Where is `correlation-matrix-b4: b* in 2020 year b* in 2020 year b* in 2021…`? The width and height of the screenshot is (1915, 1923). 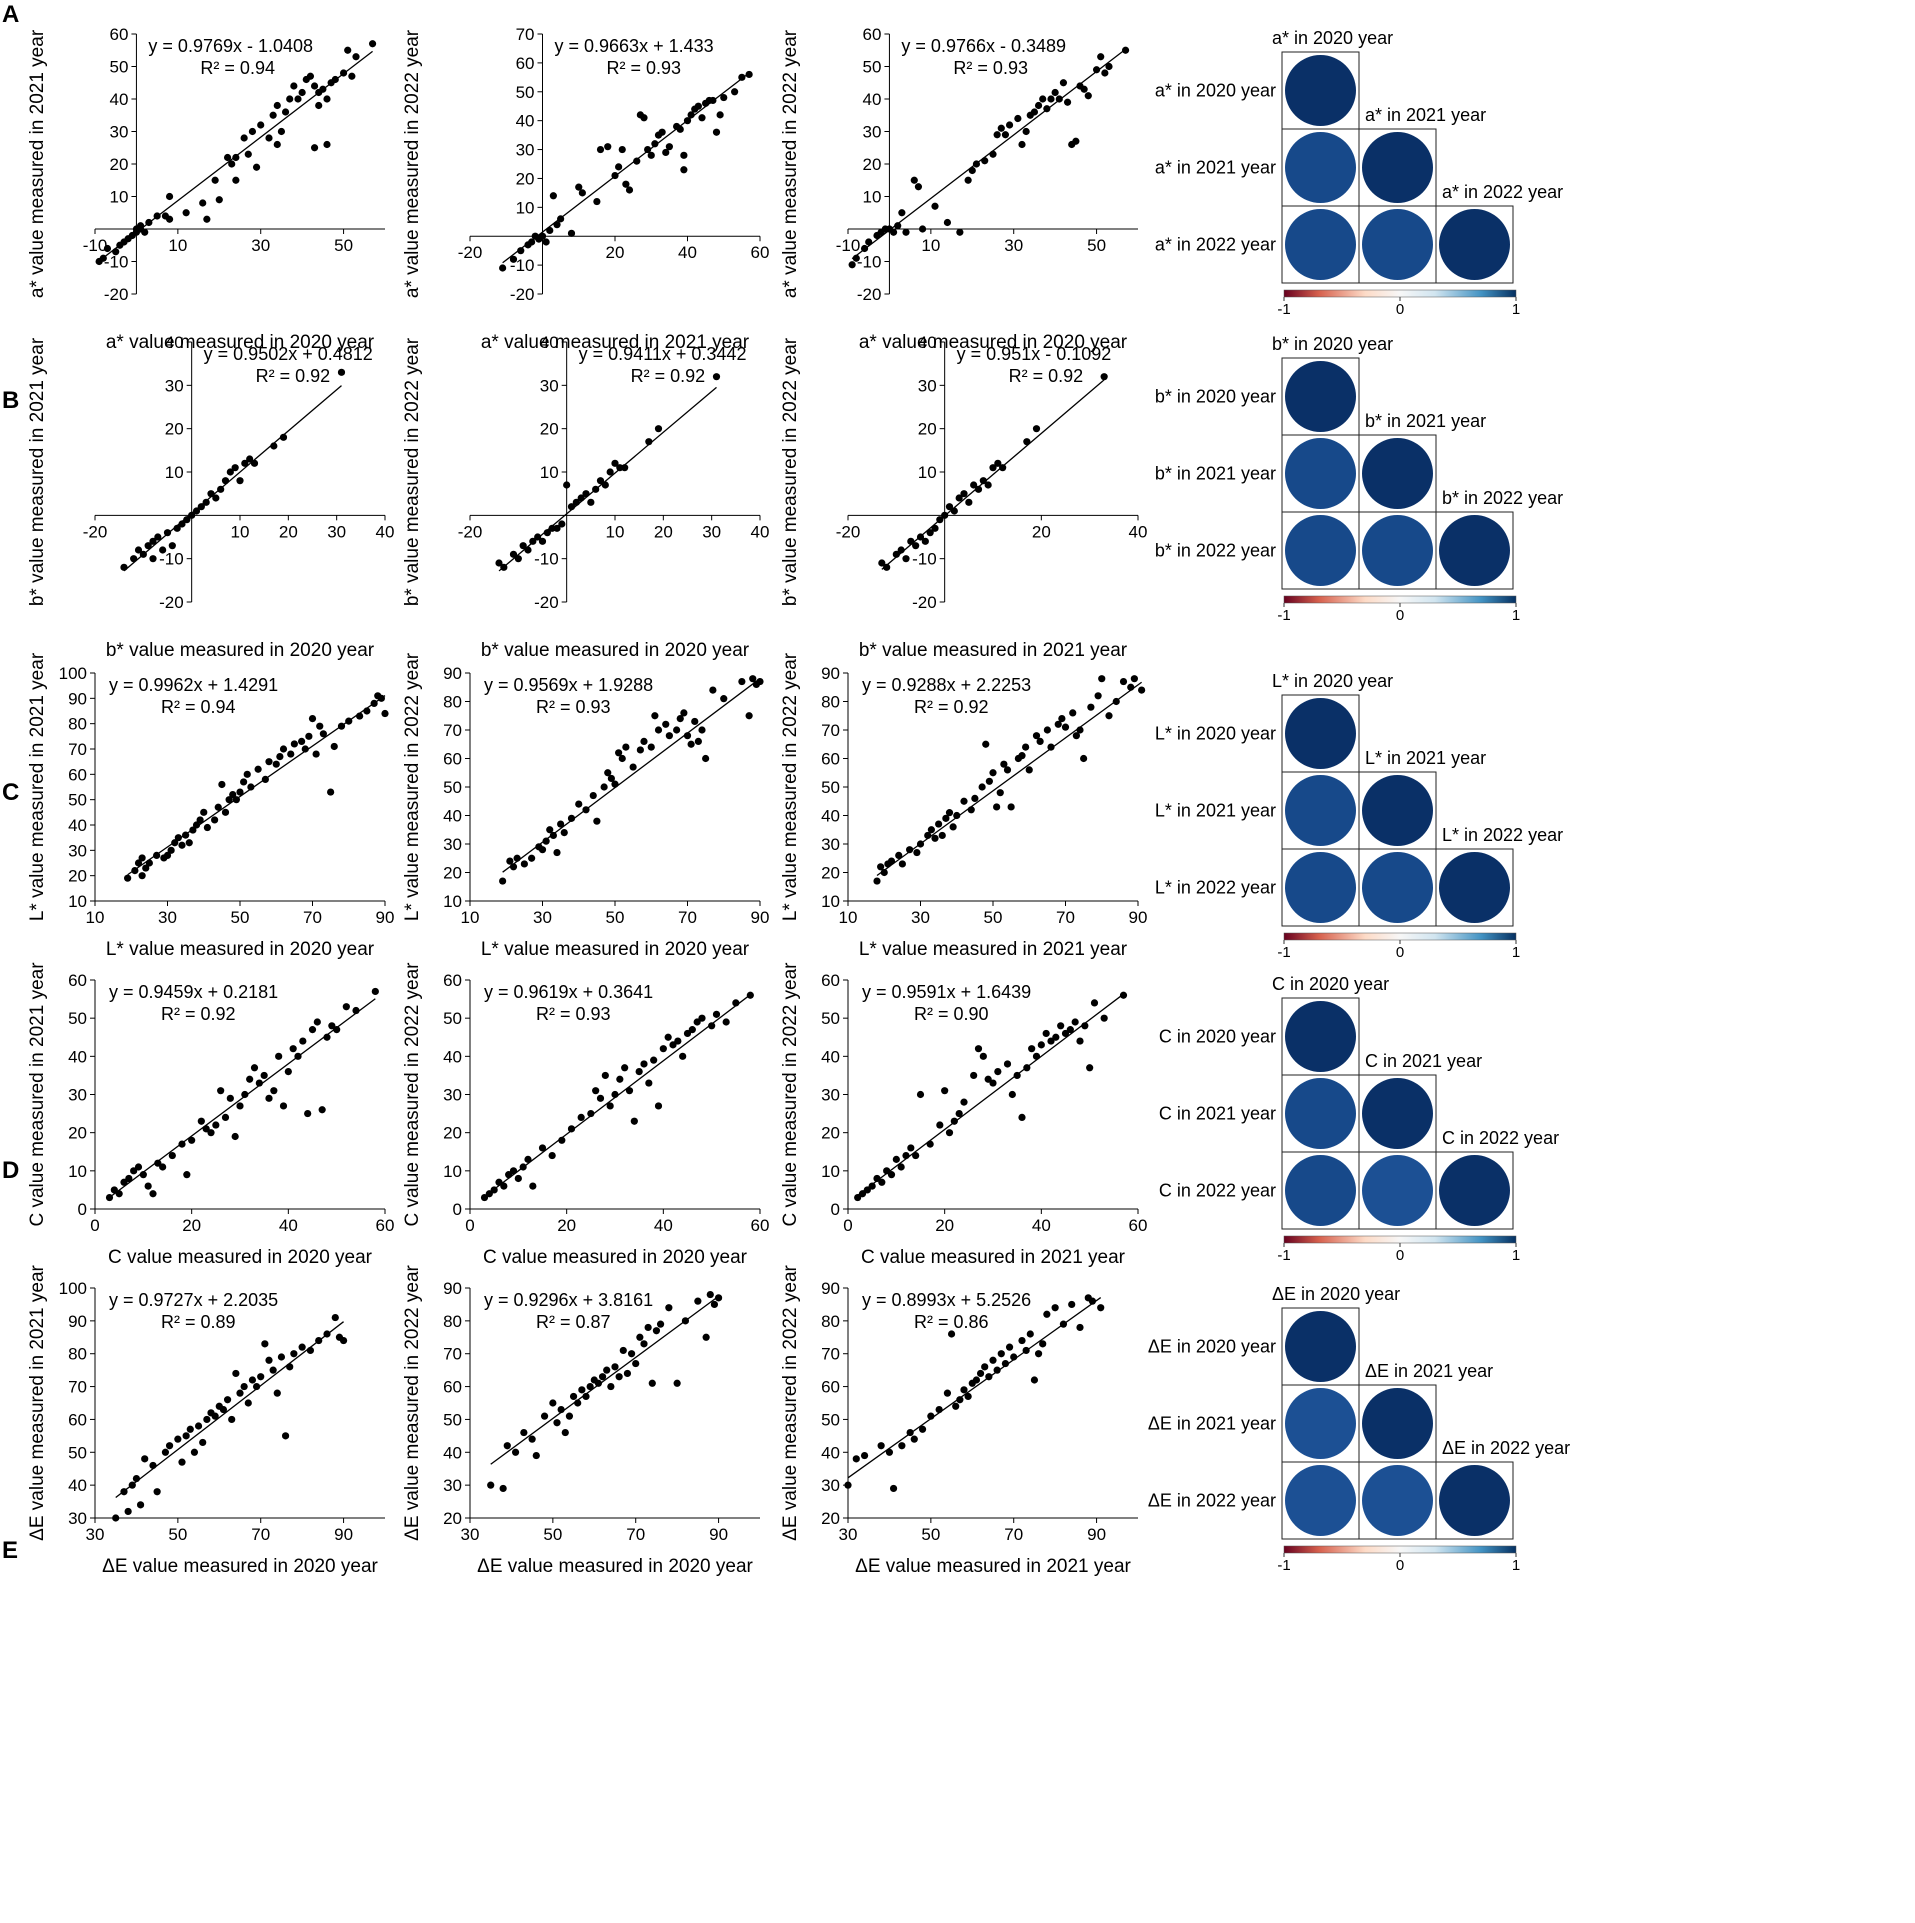 correlation-matrix-b4: b* in 2020 year b* in 2020 year b* in 2021… is located at coordinates (1359, 479).